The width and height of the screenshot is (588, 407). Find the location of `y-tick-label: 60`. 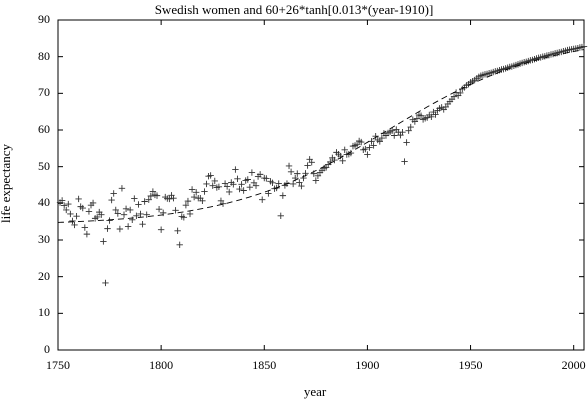

y-tick-label: 60 is located at coordinates (44, 129).